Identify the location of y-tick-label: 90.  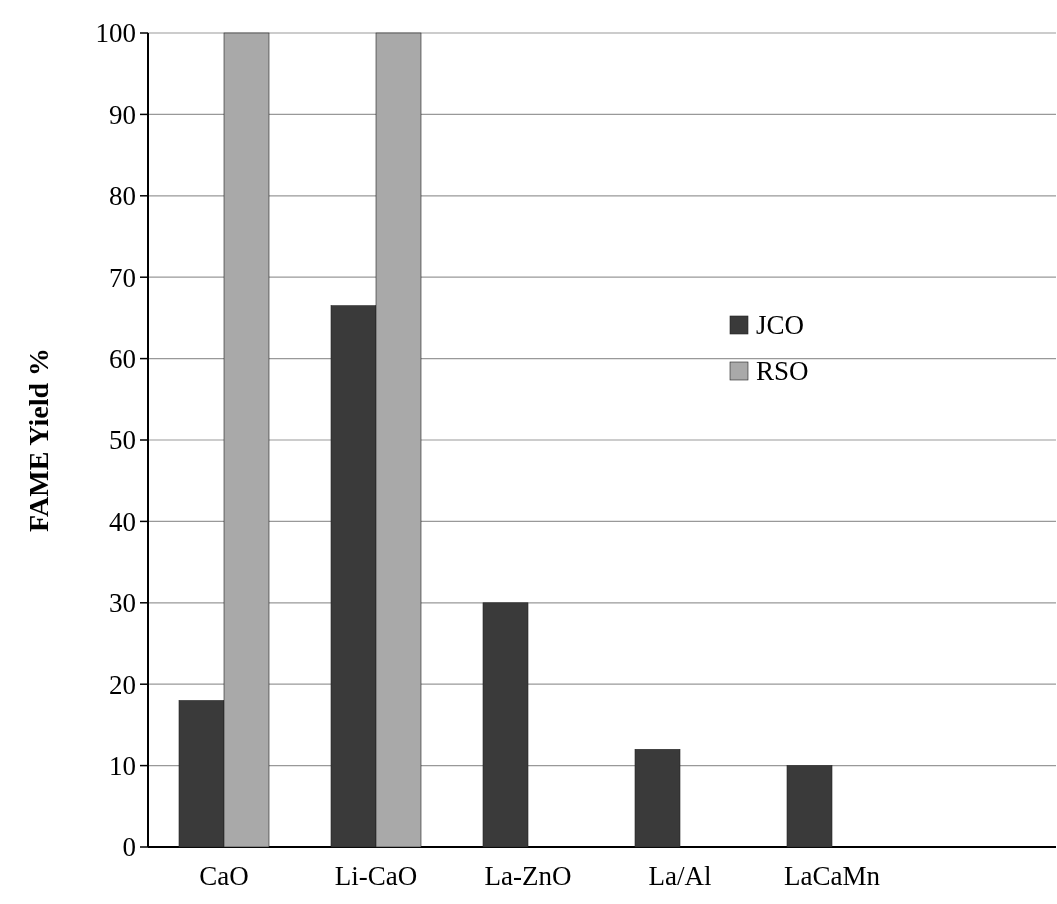
(122, 114).